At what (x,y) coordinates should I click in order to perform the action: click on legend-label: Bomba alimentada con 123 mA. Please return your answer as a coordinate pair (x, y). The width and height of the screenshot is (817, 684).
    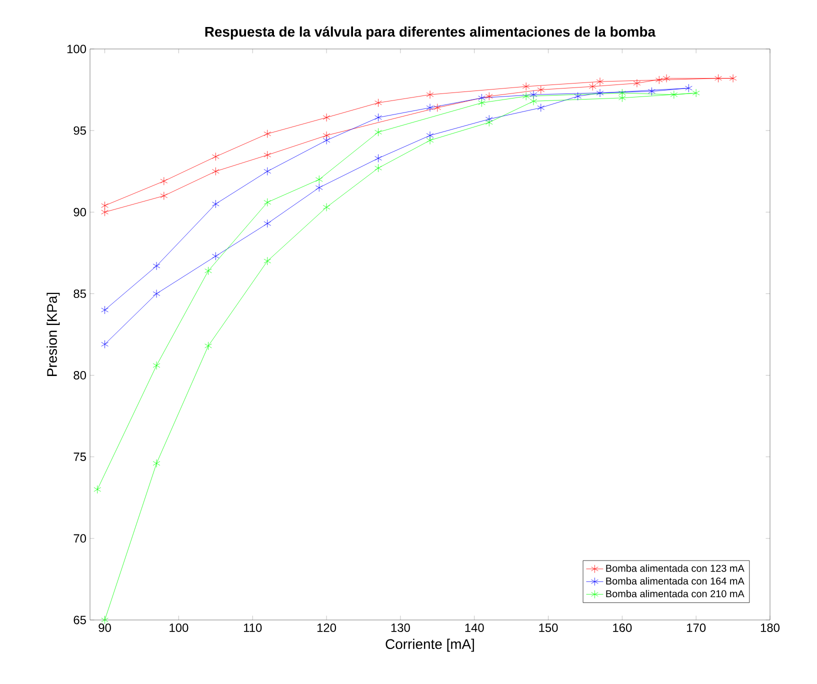
    Looking at the image, I should click on (675, 568).